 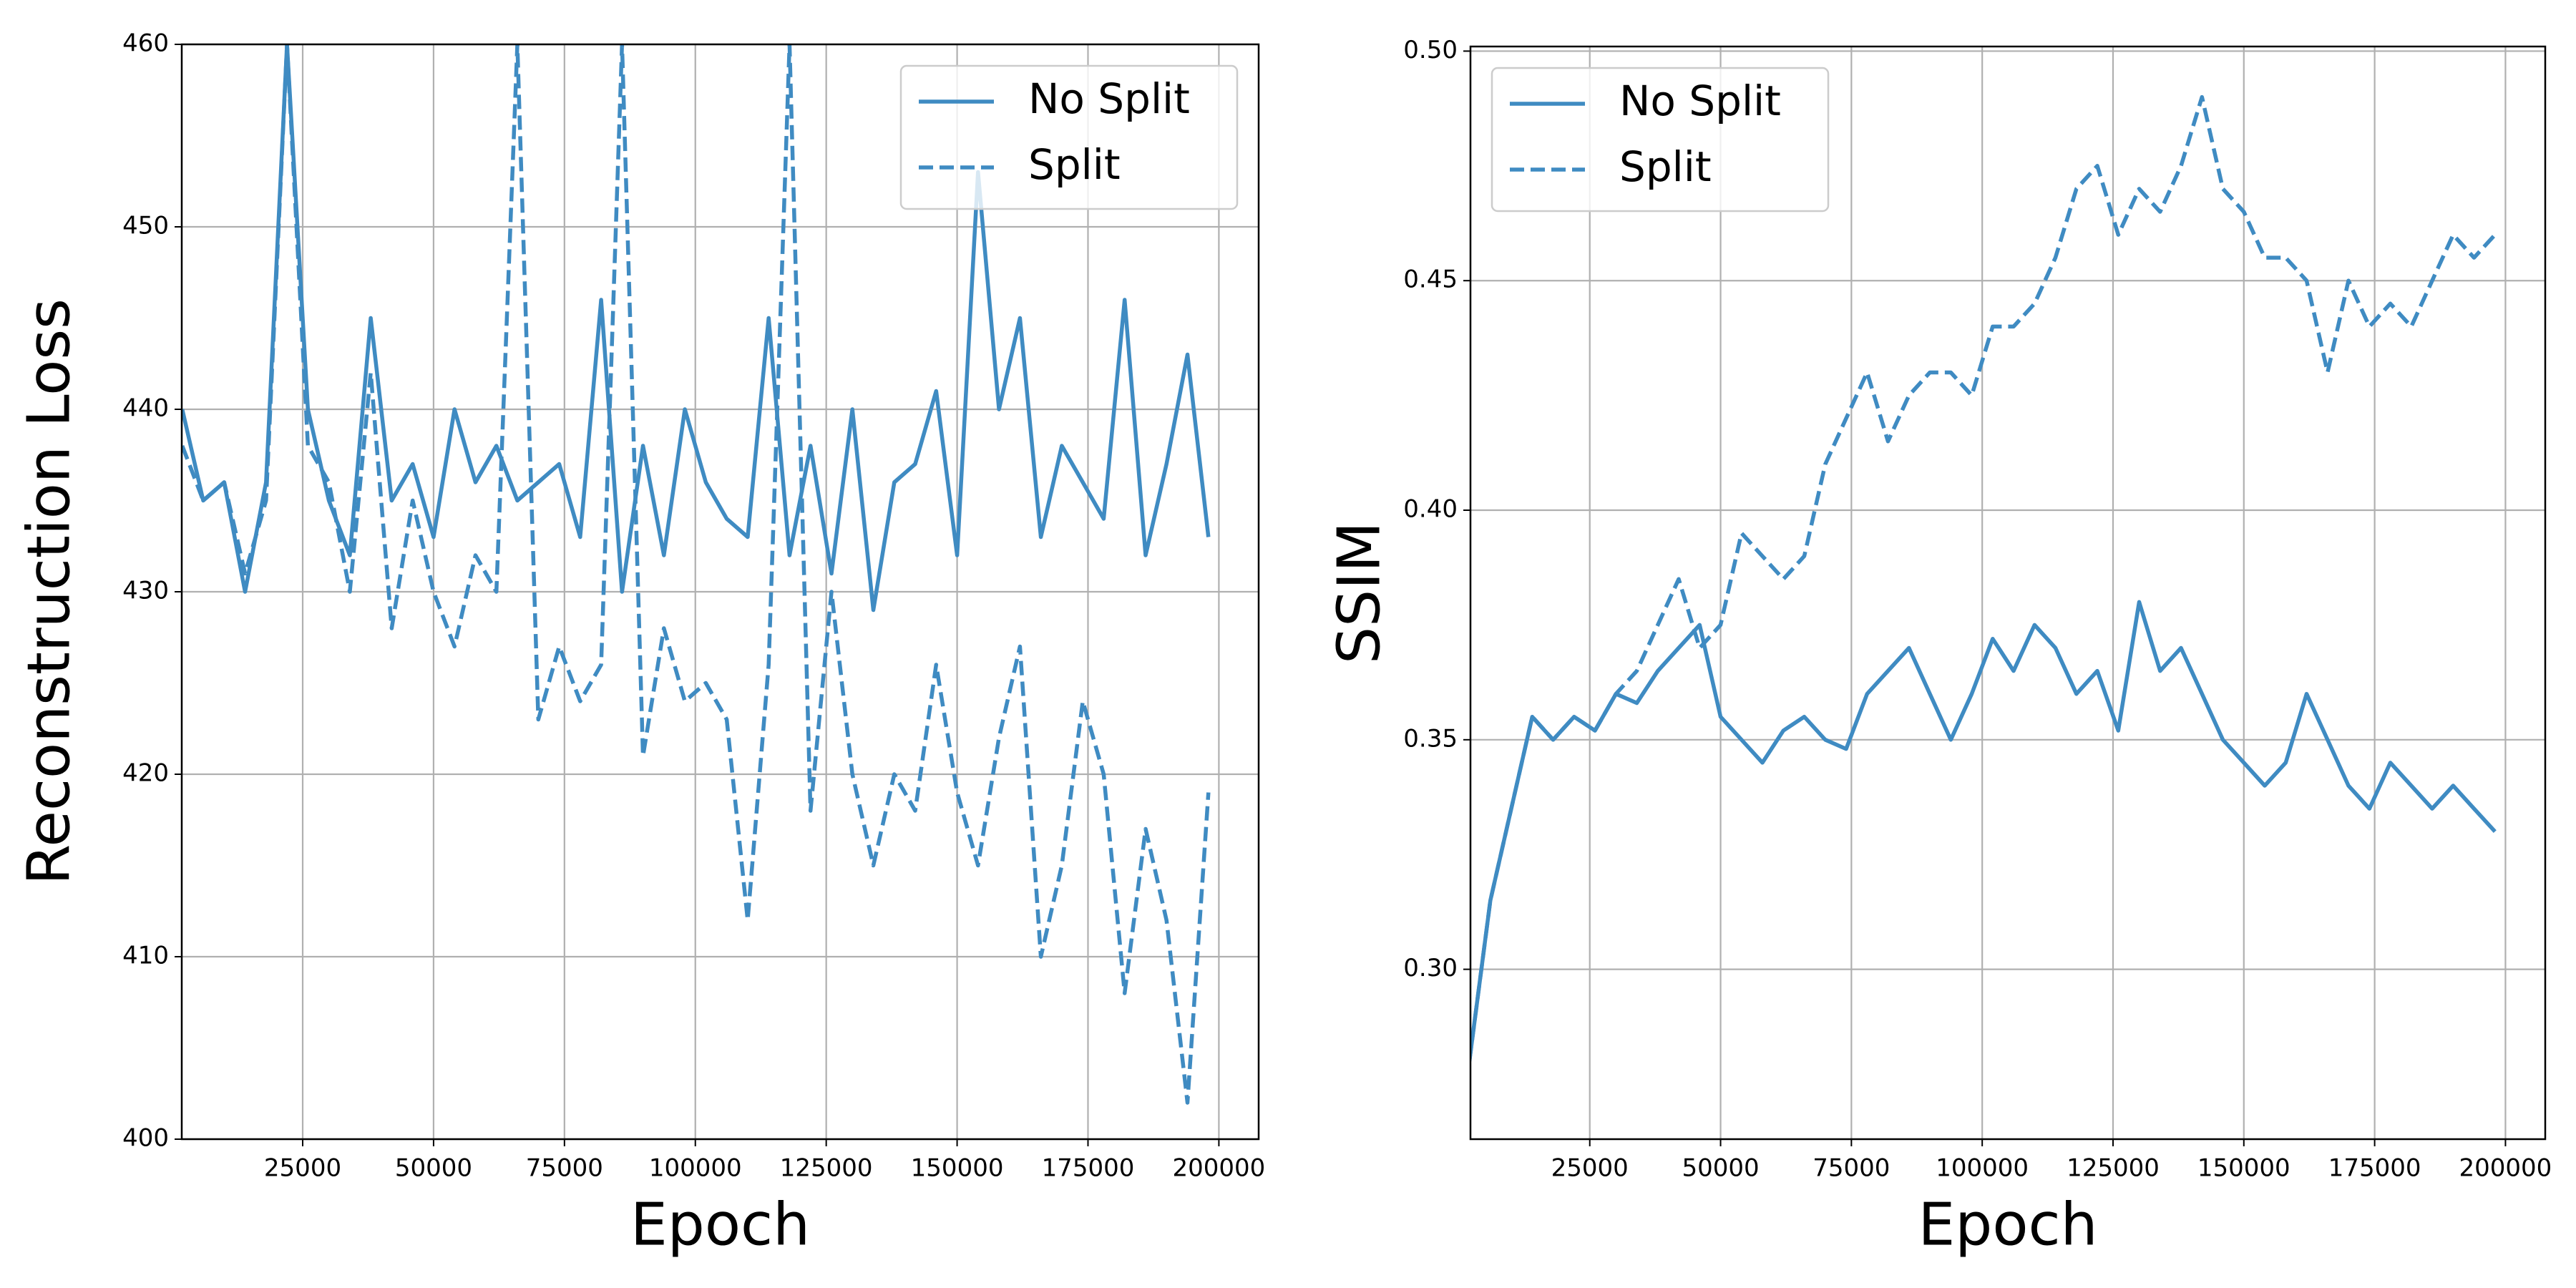 What do you see at coordinates (145, 773) in the screenshot?
I see `y-tick-label: 420` at bounding box center [145, 773].